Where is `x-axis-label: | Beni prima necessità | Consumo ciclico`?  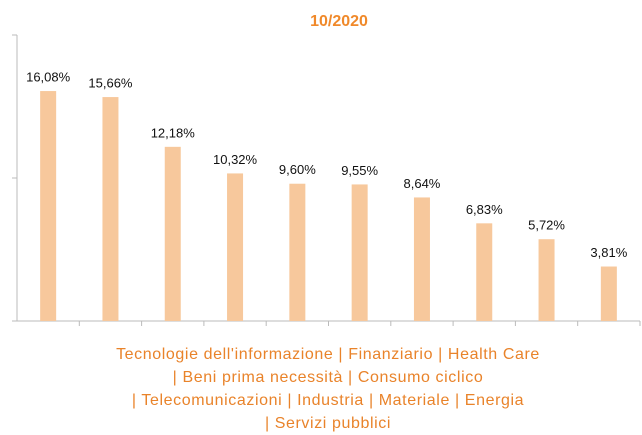
x-axis-label: | Beni prima necessità | Consumo ciclico is located at coordinates (328, 377).